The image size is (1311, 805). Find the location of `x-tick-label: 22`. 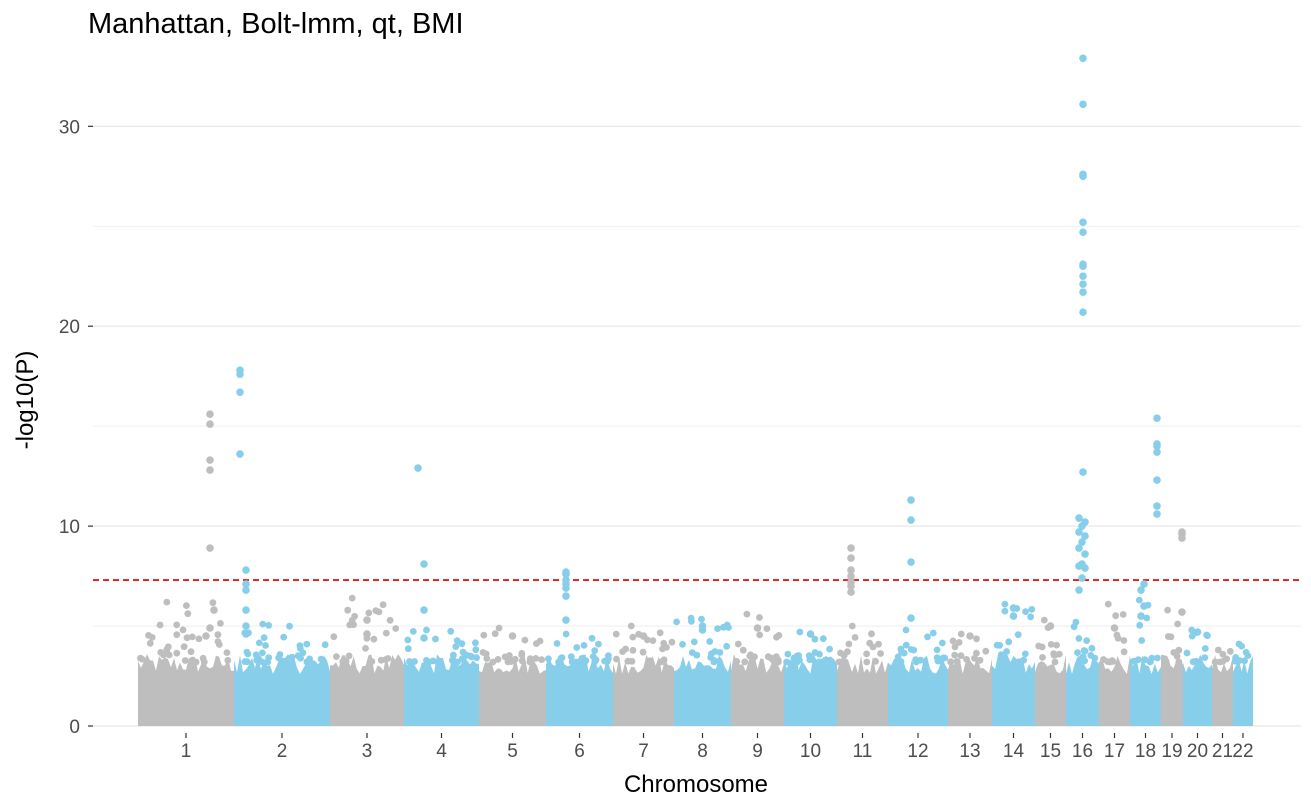

x-tick-label: 22 is located at coordinates (1242, 751).